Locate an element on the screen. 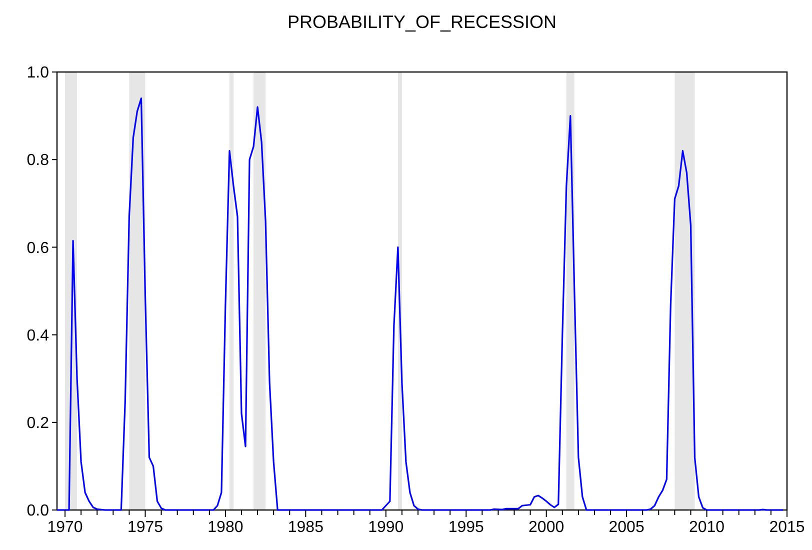  x-tick-label: 1975 is located at coordinates (145, 527).